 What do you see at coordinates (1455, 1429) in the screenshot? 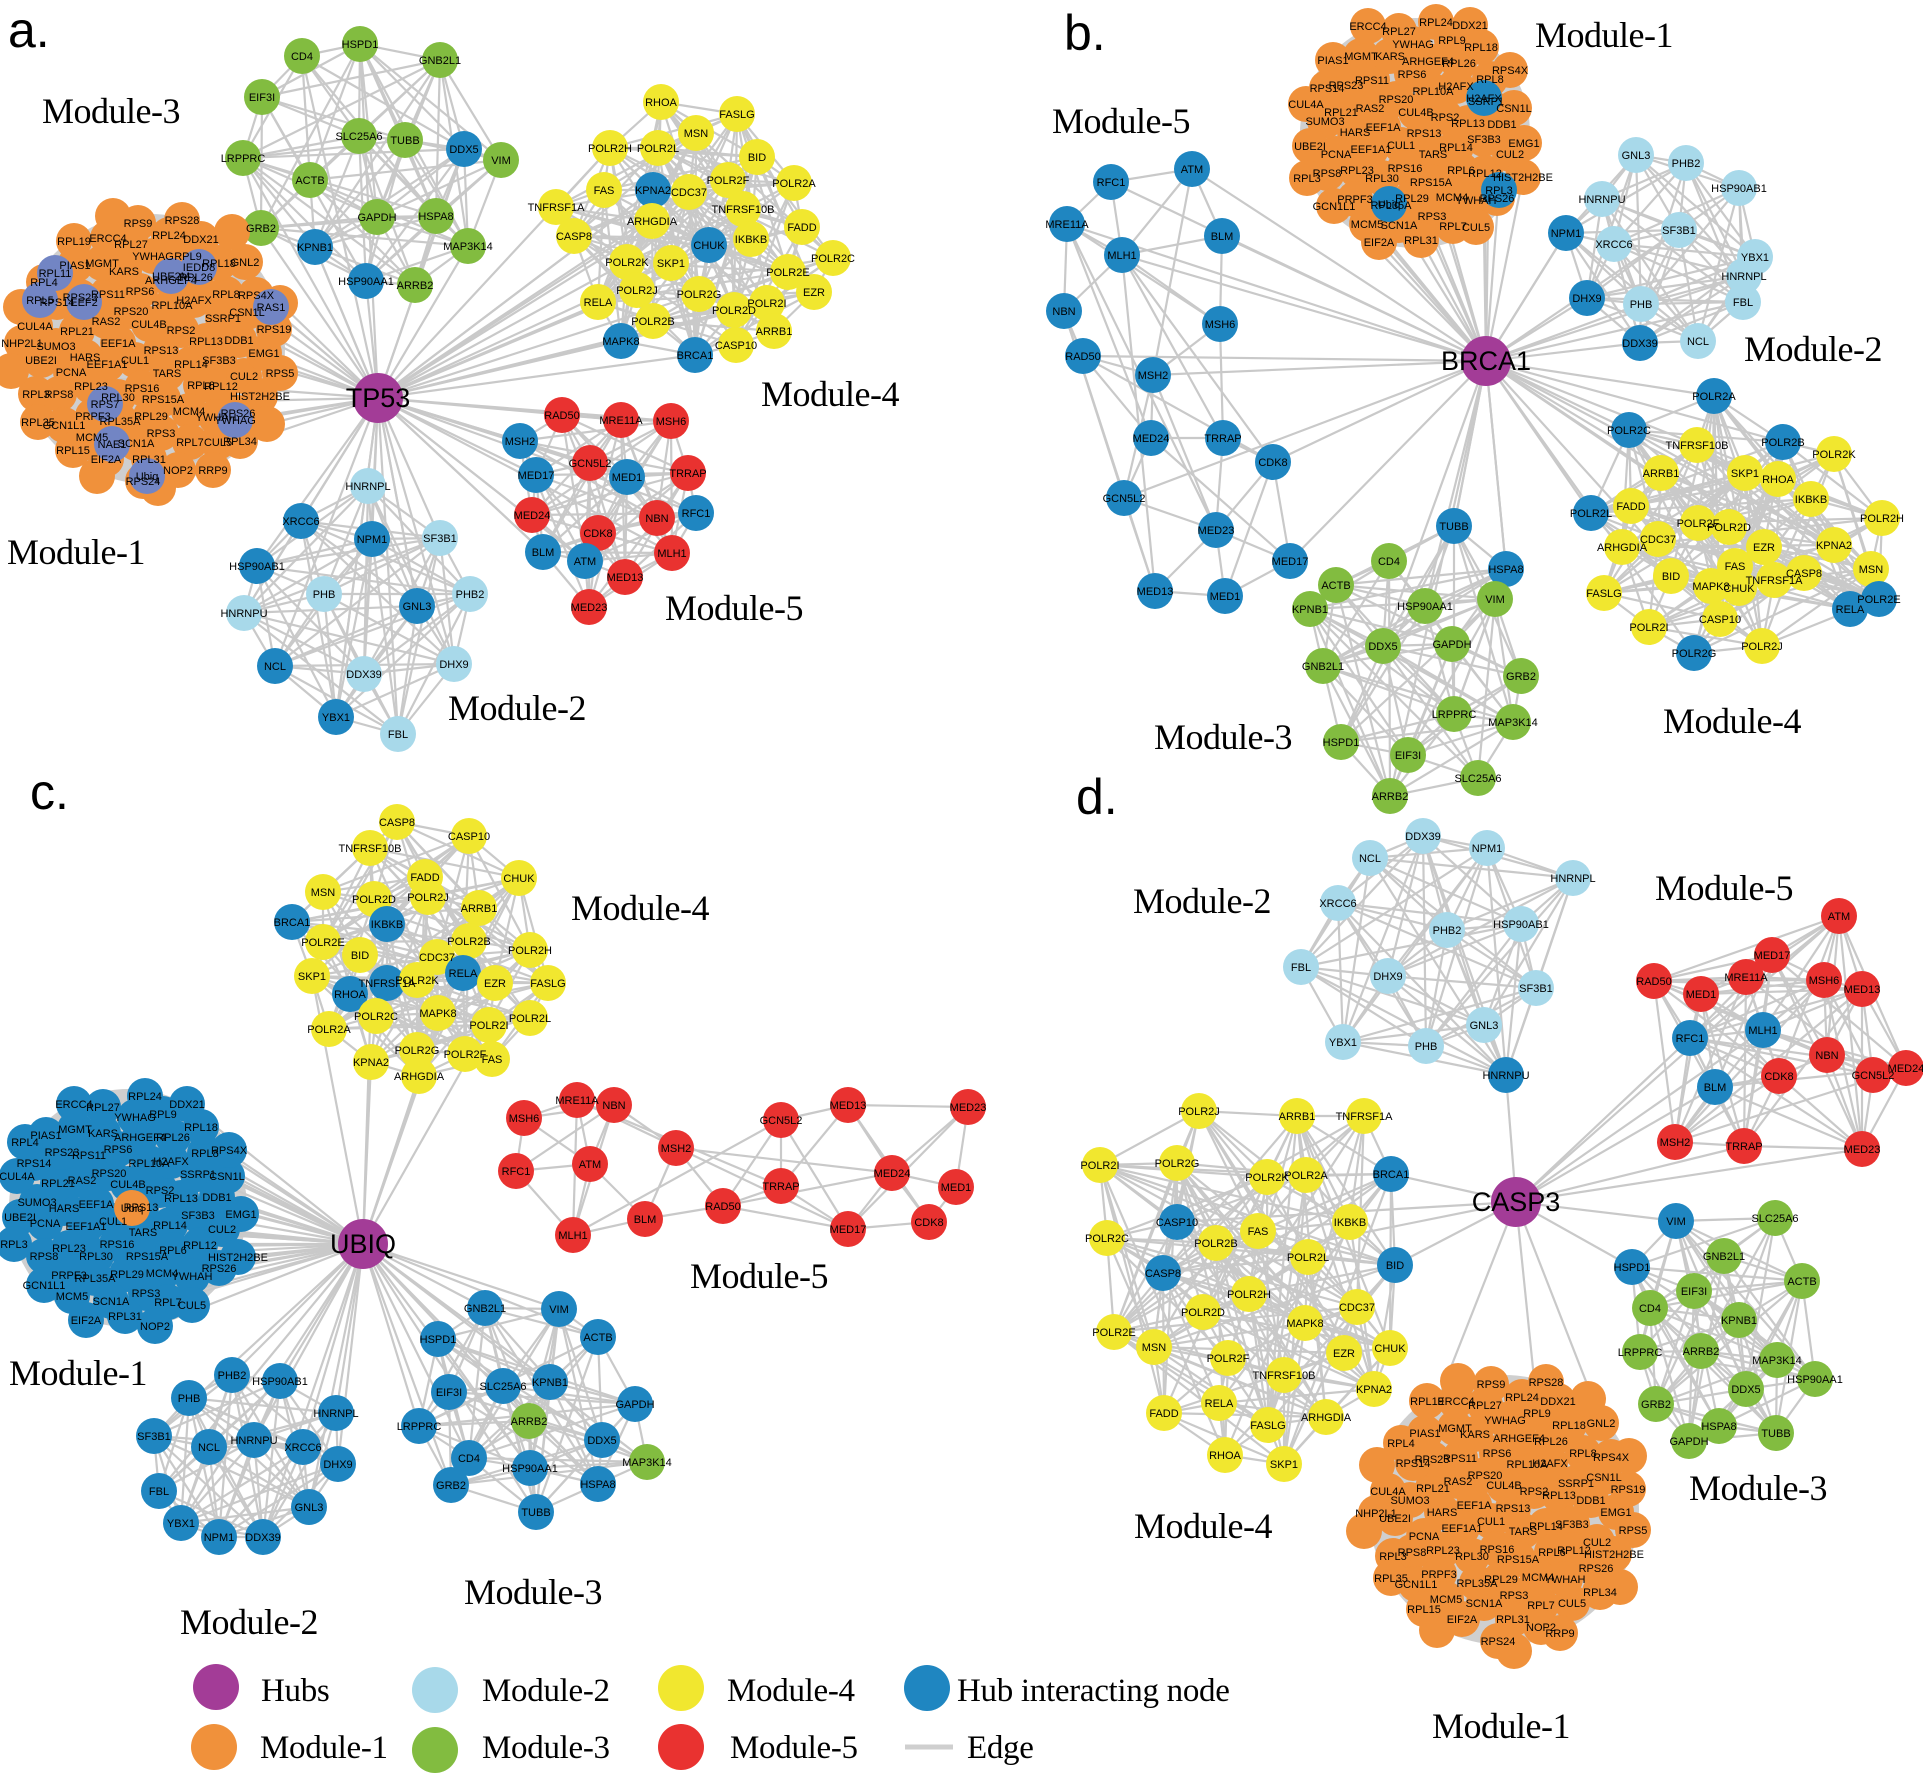
I see `svg-text: MGMT` at bounding box center [1455, 1429].